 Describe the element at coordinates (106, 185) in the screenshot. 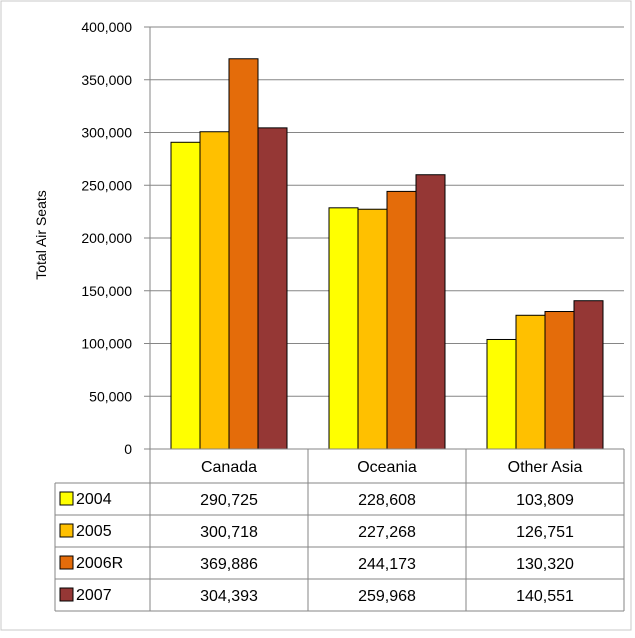

I see `y-tick-label: 250,000` at that location.